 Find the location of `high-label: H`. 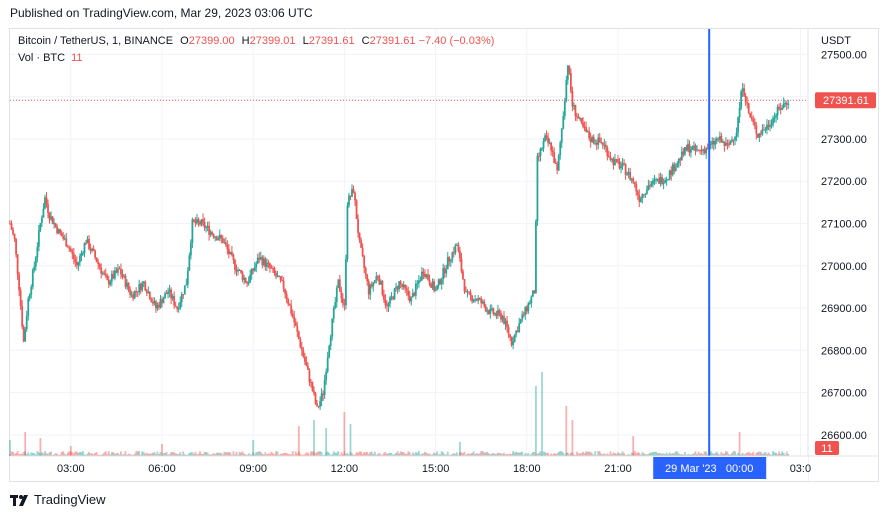

high-label: H is located at coordinates (245, 41).